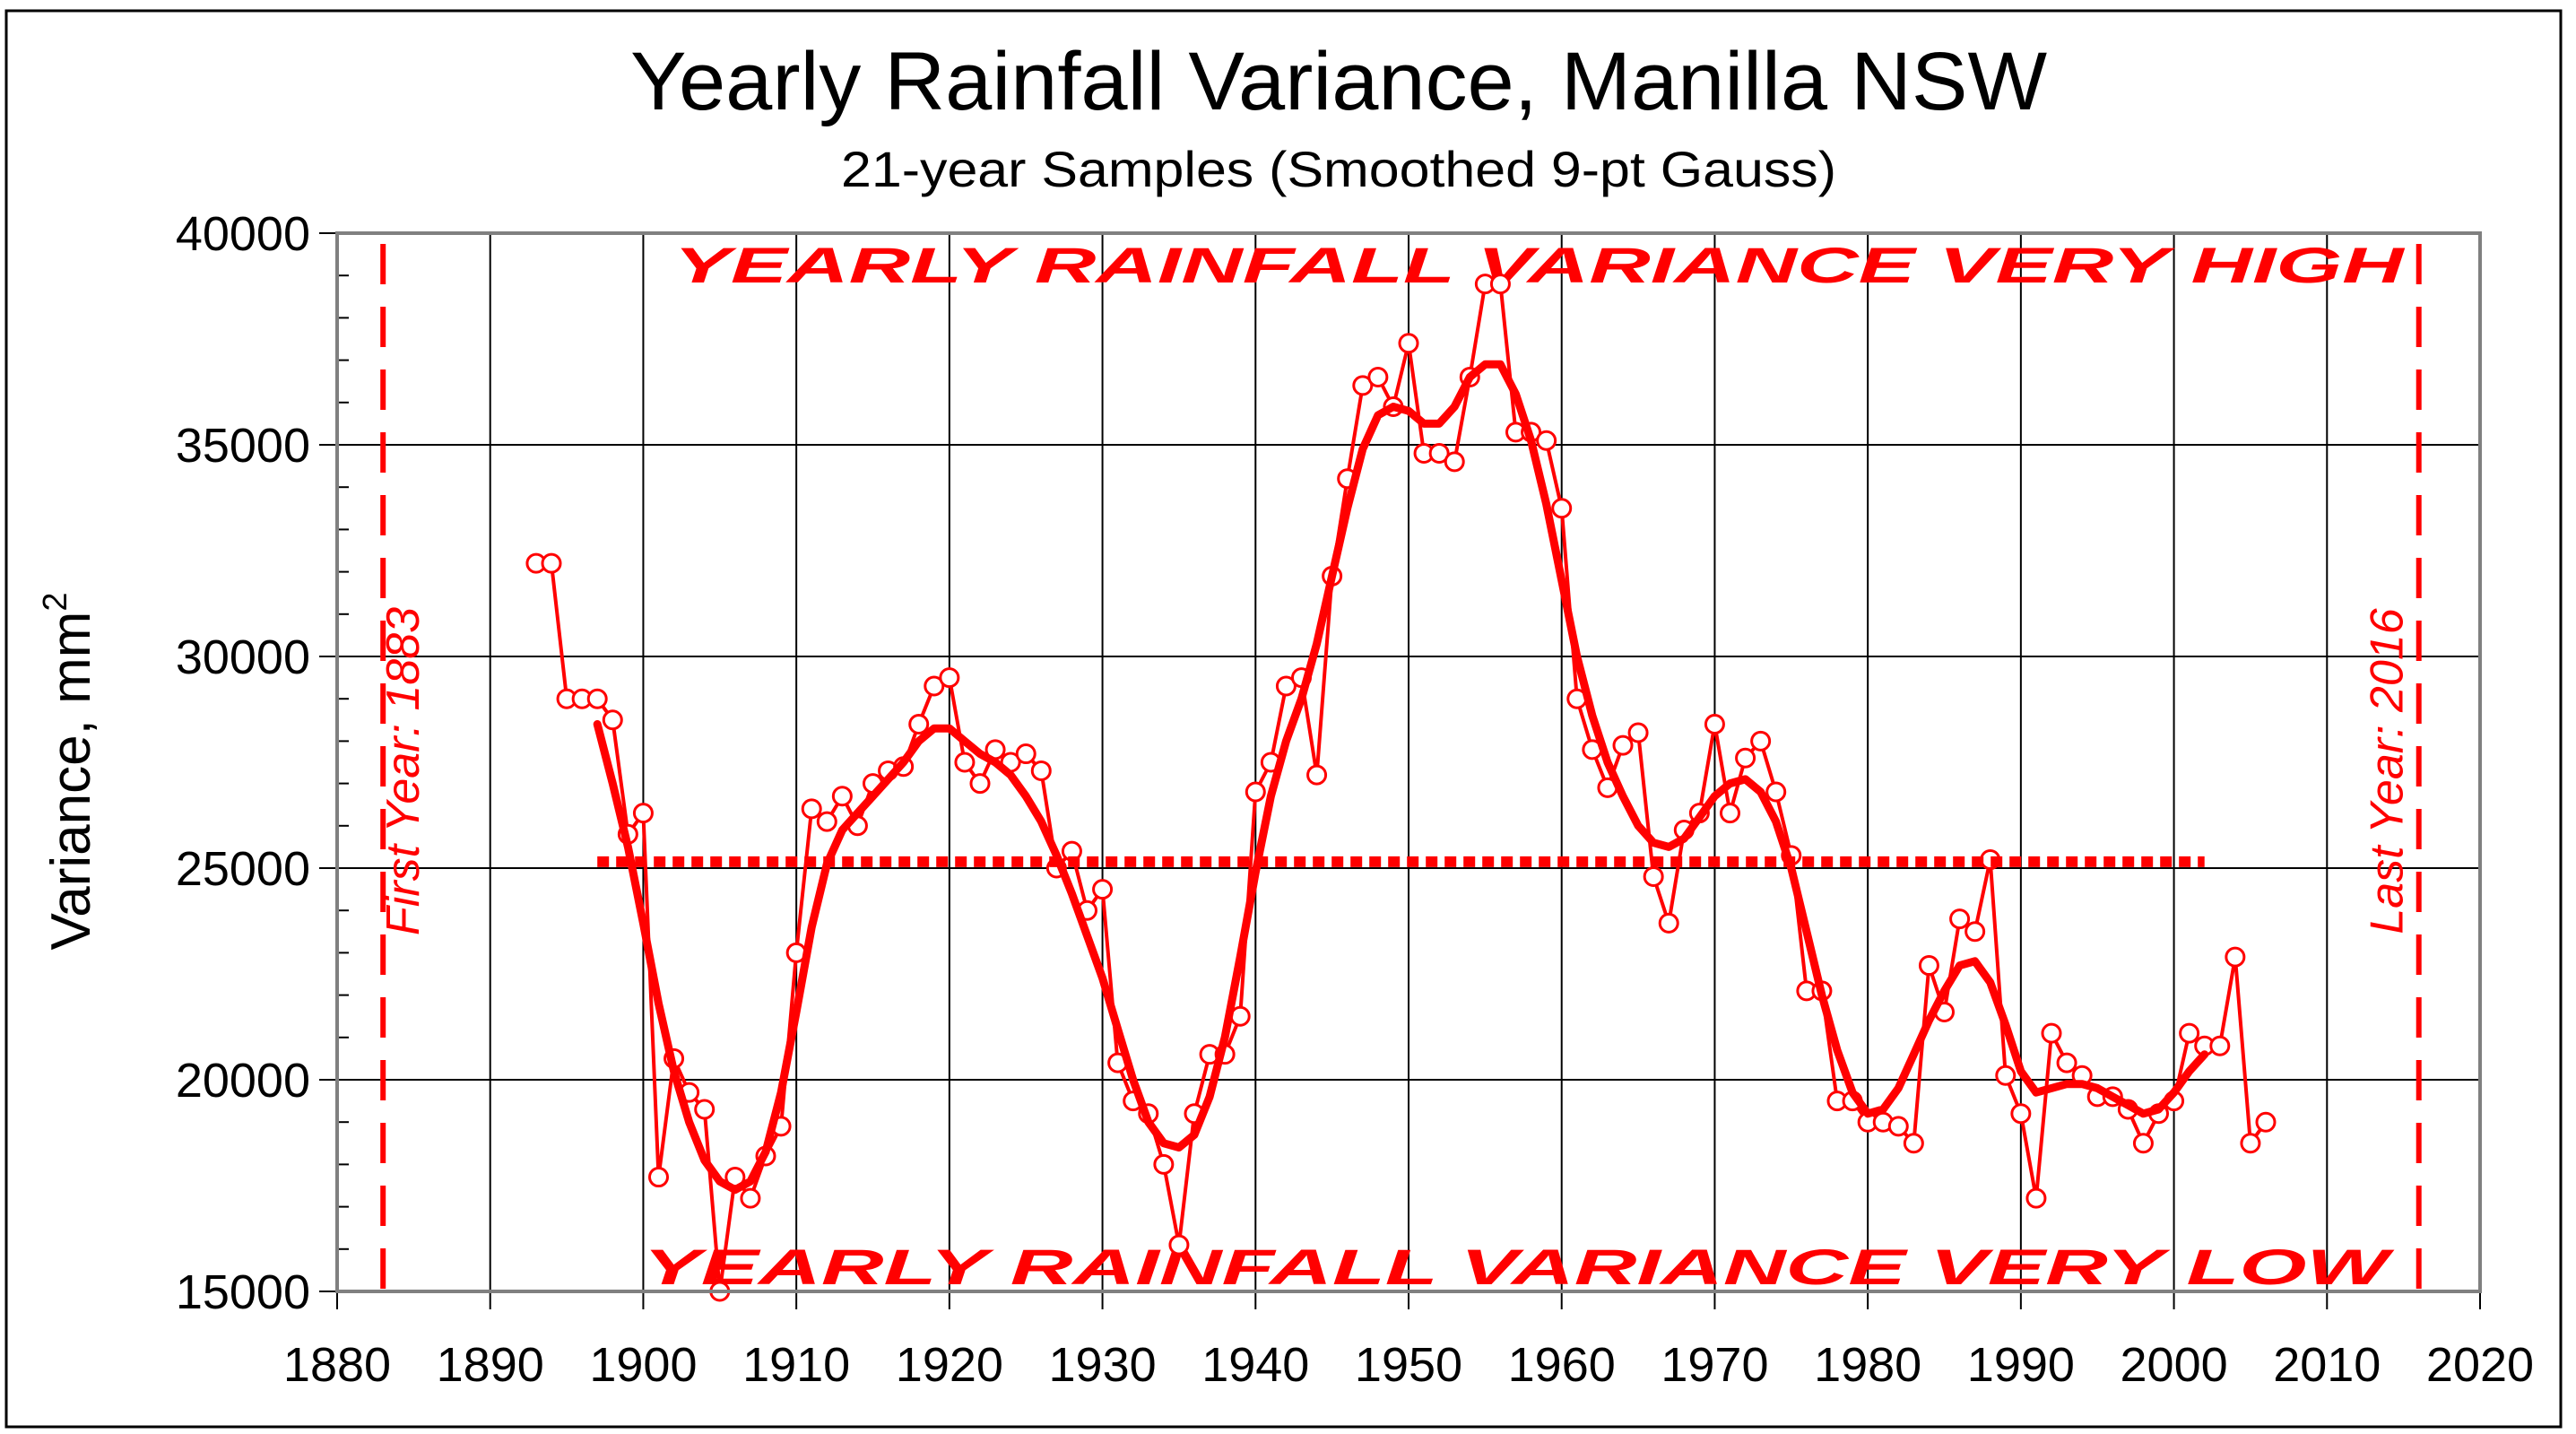 The image size is (2576, 1434). What do you see at coordinates (2480, 1365) in the screenshot?
I see `x-tick-label: 2020` at bounding box center [2480, 1365].